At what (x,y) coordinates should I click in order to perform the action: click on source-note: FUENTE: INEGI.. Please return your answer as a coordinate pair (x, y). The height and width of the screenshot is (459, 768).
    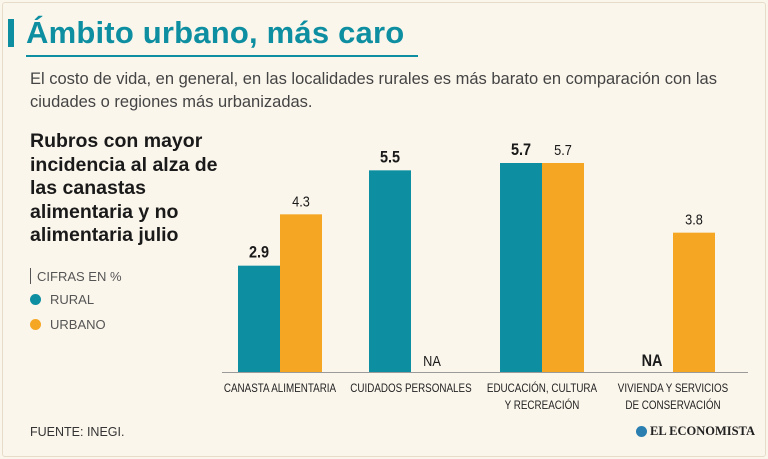
    Looking at the image, I should click on (77, 432).